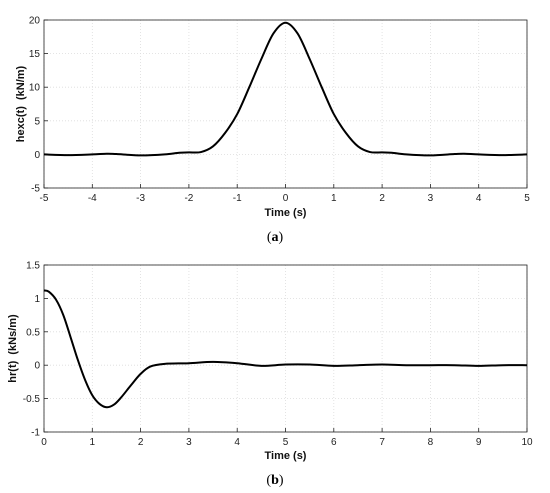 The width and height of the screenshot is (550, 493). I want to click on x-tick-label-a-3: -2, so click(188, 198).